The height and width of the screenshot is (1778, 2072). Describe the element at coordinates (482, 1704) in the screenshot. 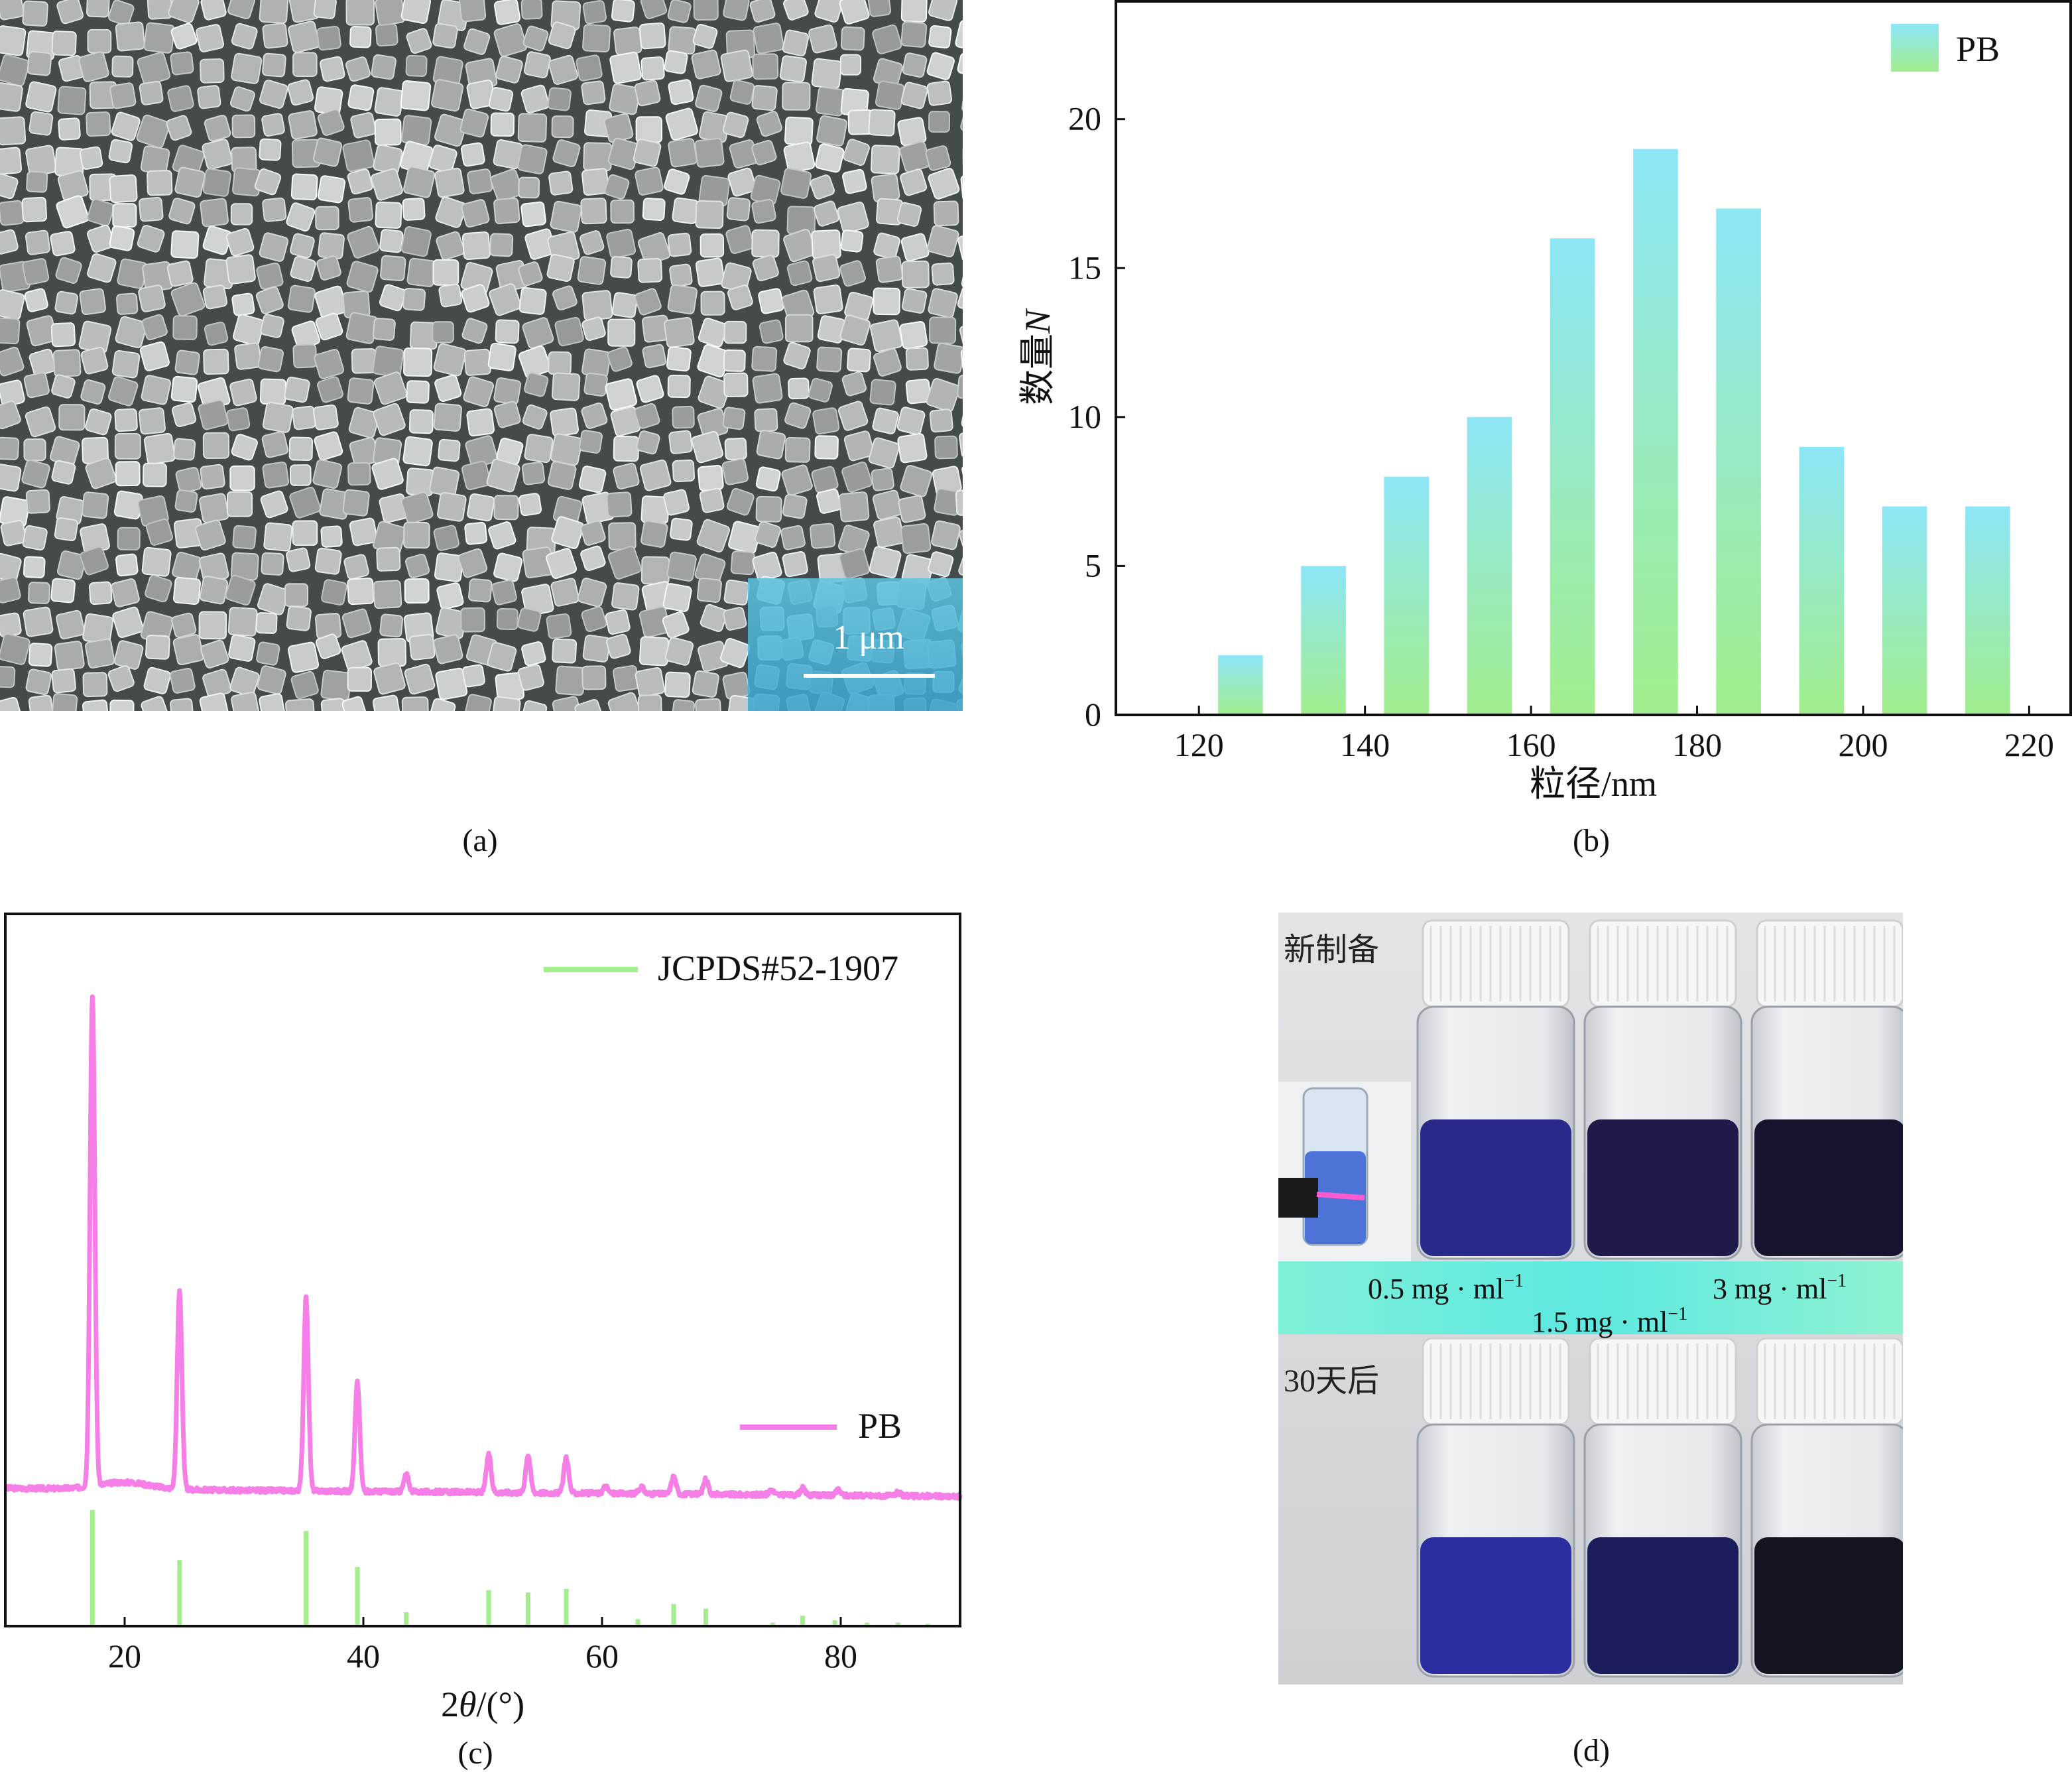

I see `x-axis-label: 2θ/(°)` at that location.